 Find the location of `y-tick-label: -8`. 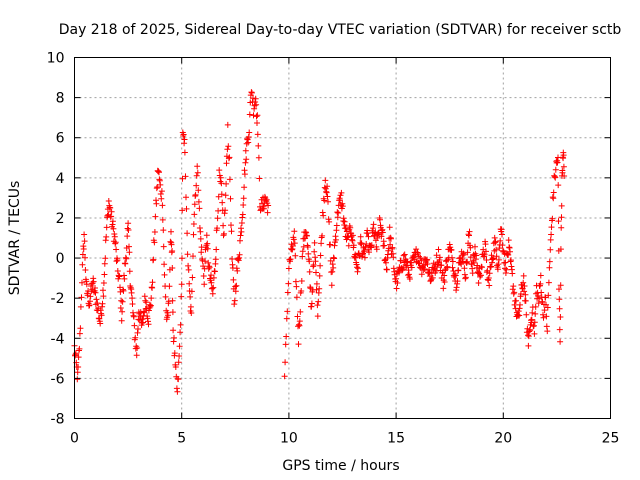

y-tick-label: -8 is located at coordinates (58, 420).